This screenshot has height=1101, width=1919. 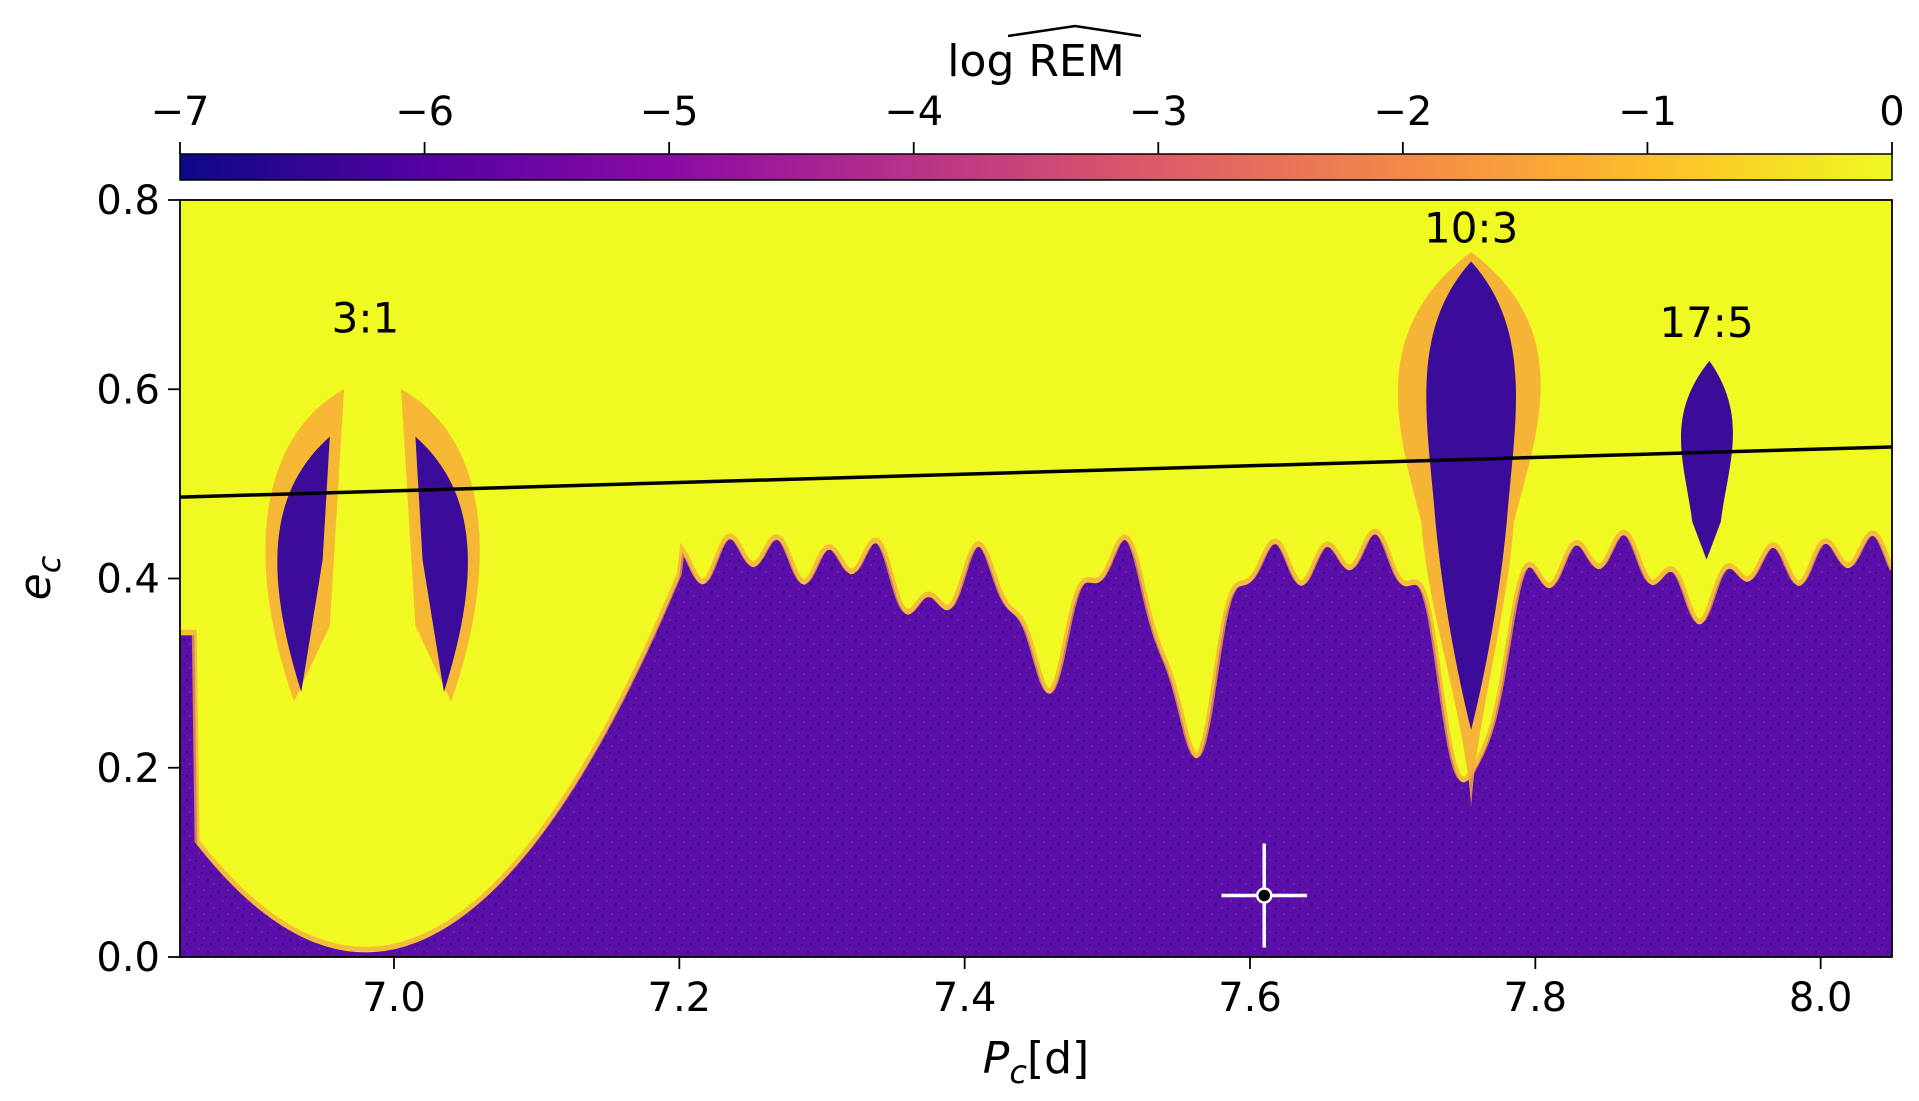 What do you see at coordinates (180, 112) in the screenshot?
I see `colorbar-tick-label: −7` at bounding box center [180, 112].